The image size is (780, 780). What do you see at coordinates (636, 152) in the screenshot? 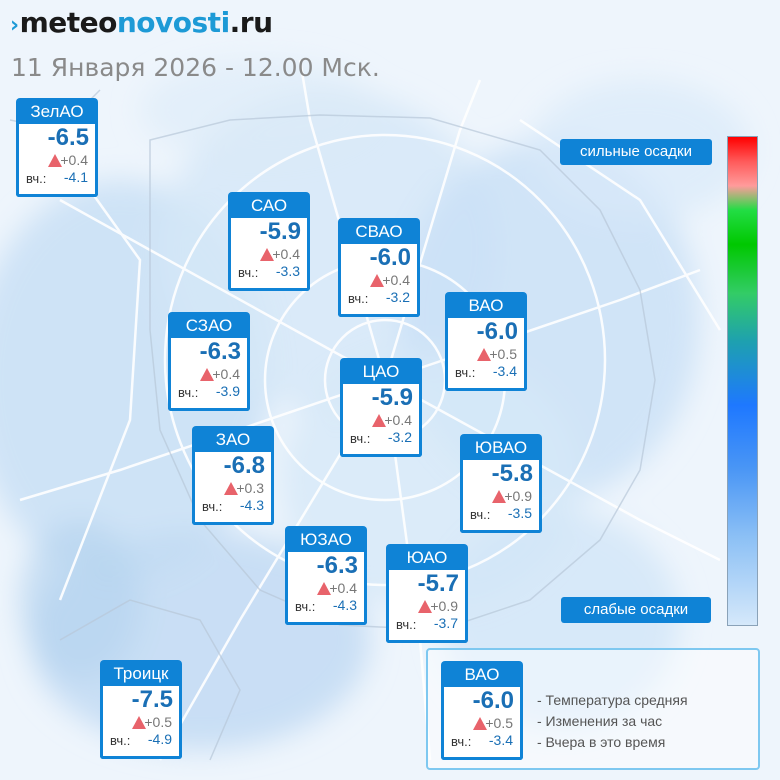
I see `scale-label-heavy: сильные осадки` at bounding box center [636, 152].